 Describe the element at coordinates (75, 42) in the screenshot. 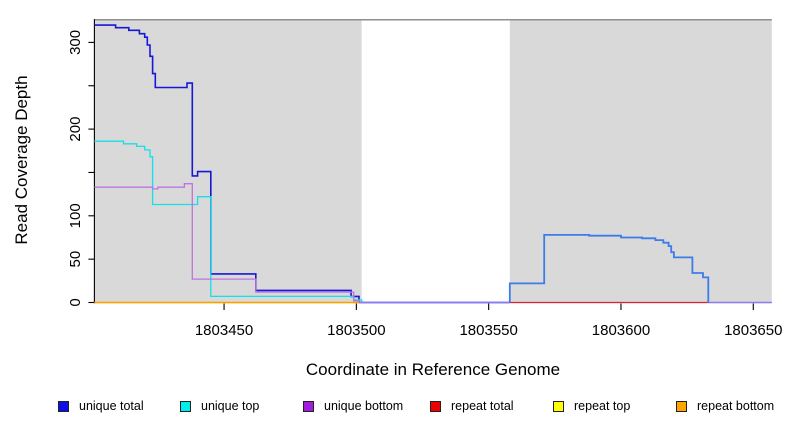

I see `y-tick-label: 300` at that location.